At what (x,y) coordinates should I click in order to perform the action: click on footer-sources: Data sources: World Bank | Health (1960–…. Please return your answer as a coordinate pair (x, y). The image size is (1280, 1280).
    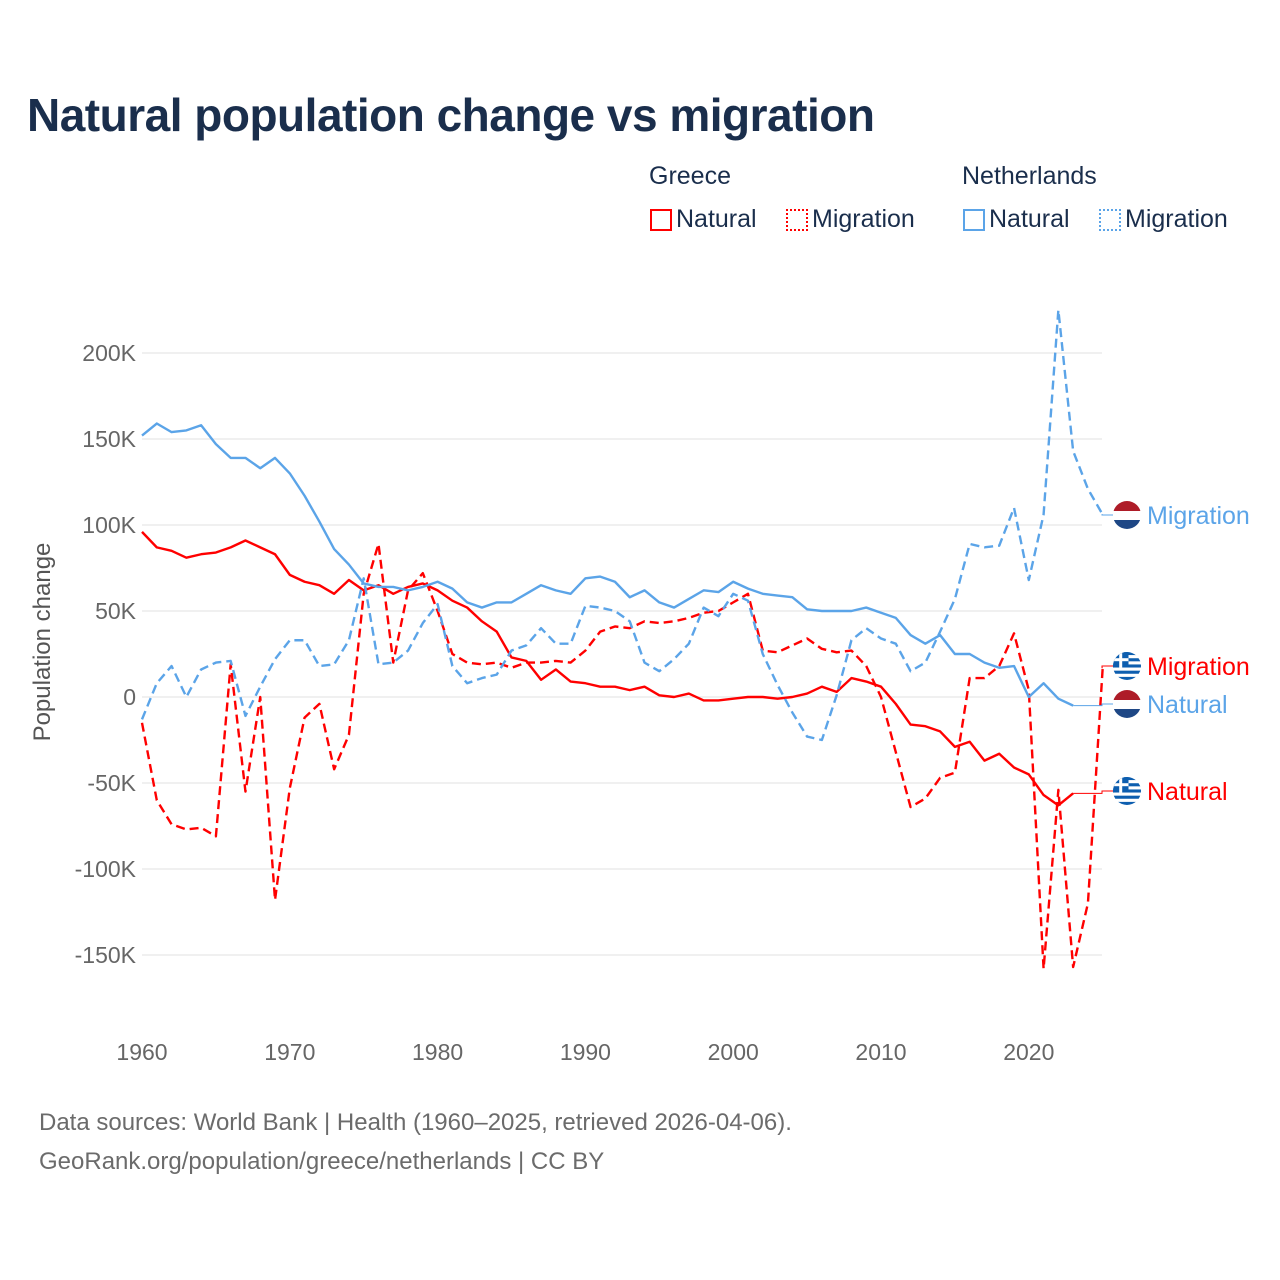
    Looking at the image, I should click on (415, 1122).